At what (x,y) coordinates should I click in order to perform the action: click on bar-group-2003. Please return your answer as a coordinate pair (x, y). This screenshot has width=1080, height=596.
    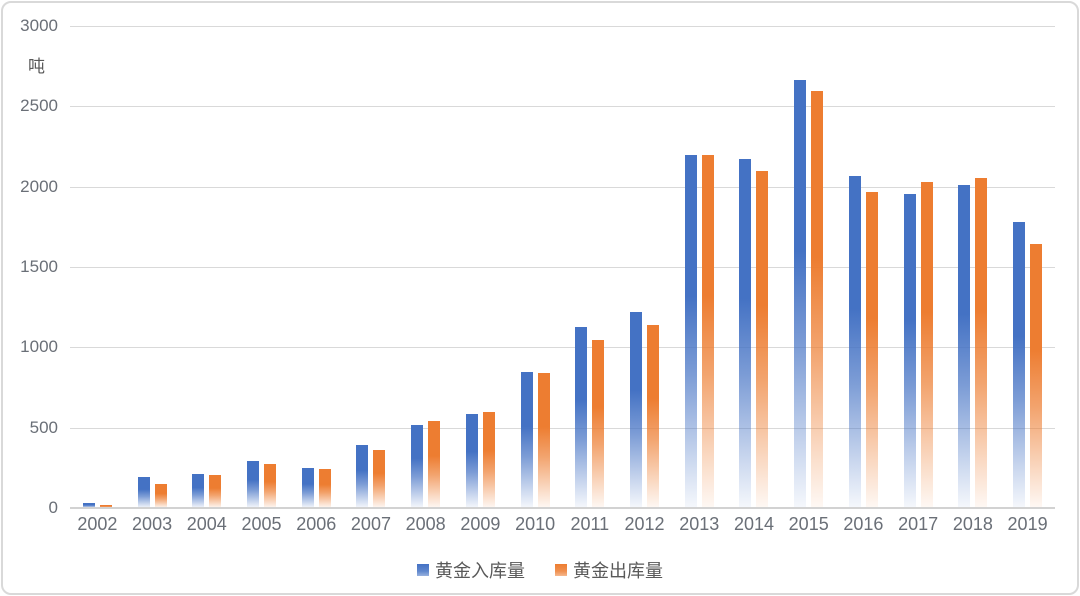
    Looking at the image, I should click on (152, 267).